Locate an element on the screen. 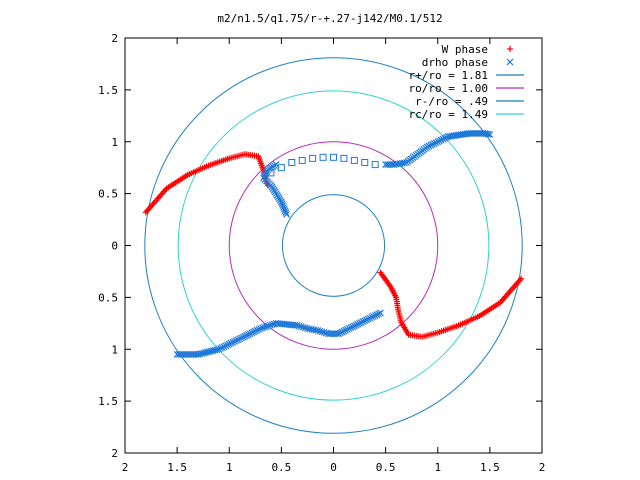 The height and width of the screenshot is (480, 640). y-tick-label: 1.5 is located at coordinates (108, 90).